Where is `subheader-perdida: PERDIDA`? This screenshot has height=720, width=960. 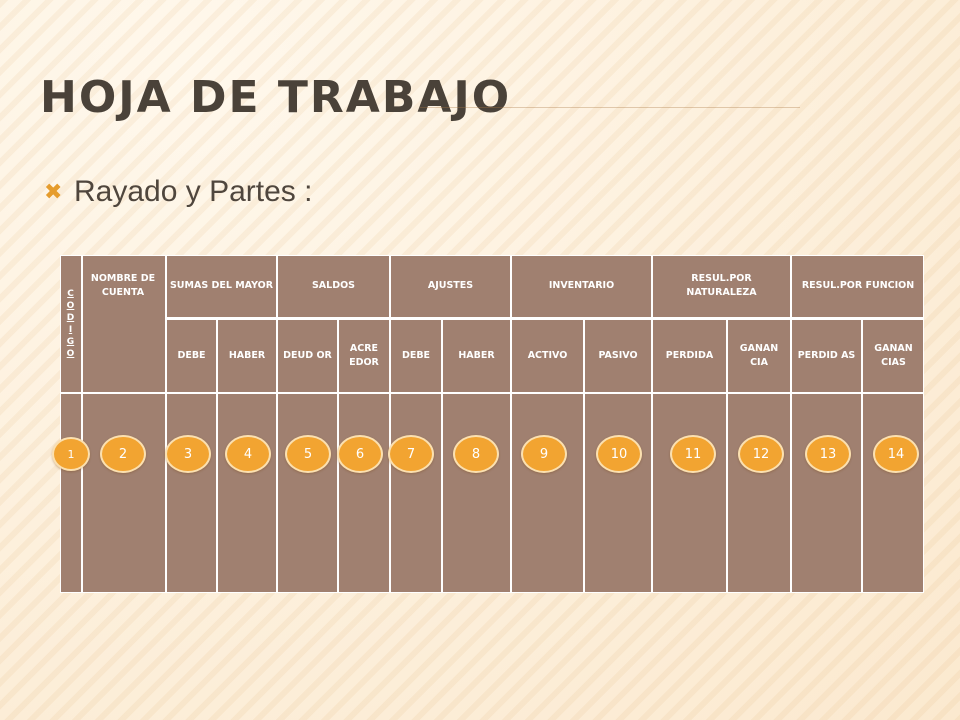
subheader-perdida: PERDIDA is located at coordinates (689, 355).